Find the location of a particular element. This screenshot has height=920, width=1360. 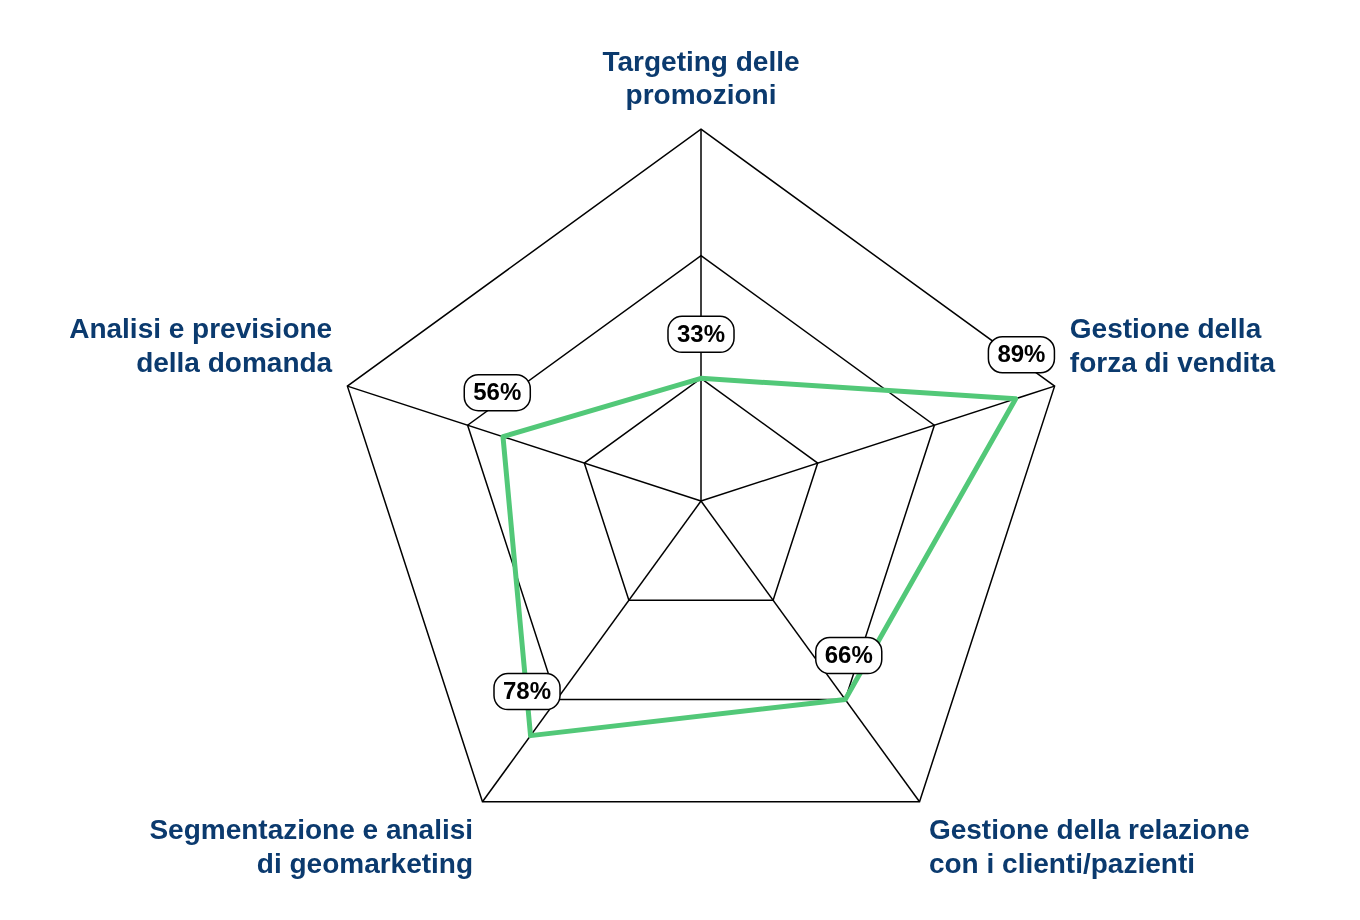

spoke-label: Gestione della relazione con i clienti/pazienti is located at coordinates (1089, 846).